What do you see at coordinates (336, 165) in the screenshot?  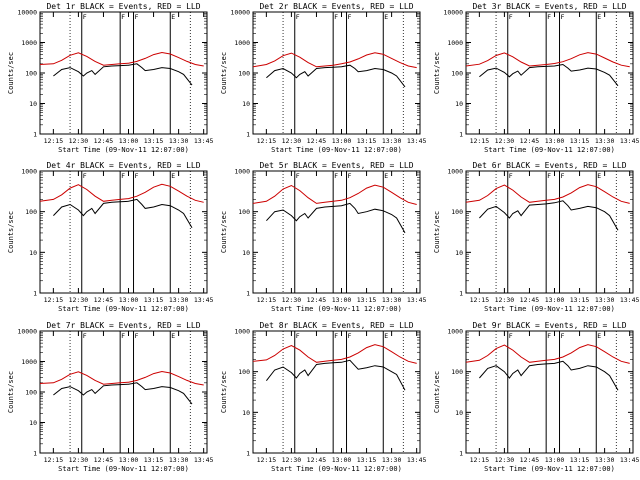 I see `chart-title: Det 5r BLACK = Events, RED = LLD` at bounding box center [336, 165].